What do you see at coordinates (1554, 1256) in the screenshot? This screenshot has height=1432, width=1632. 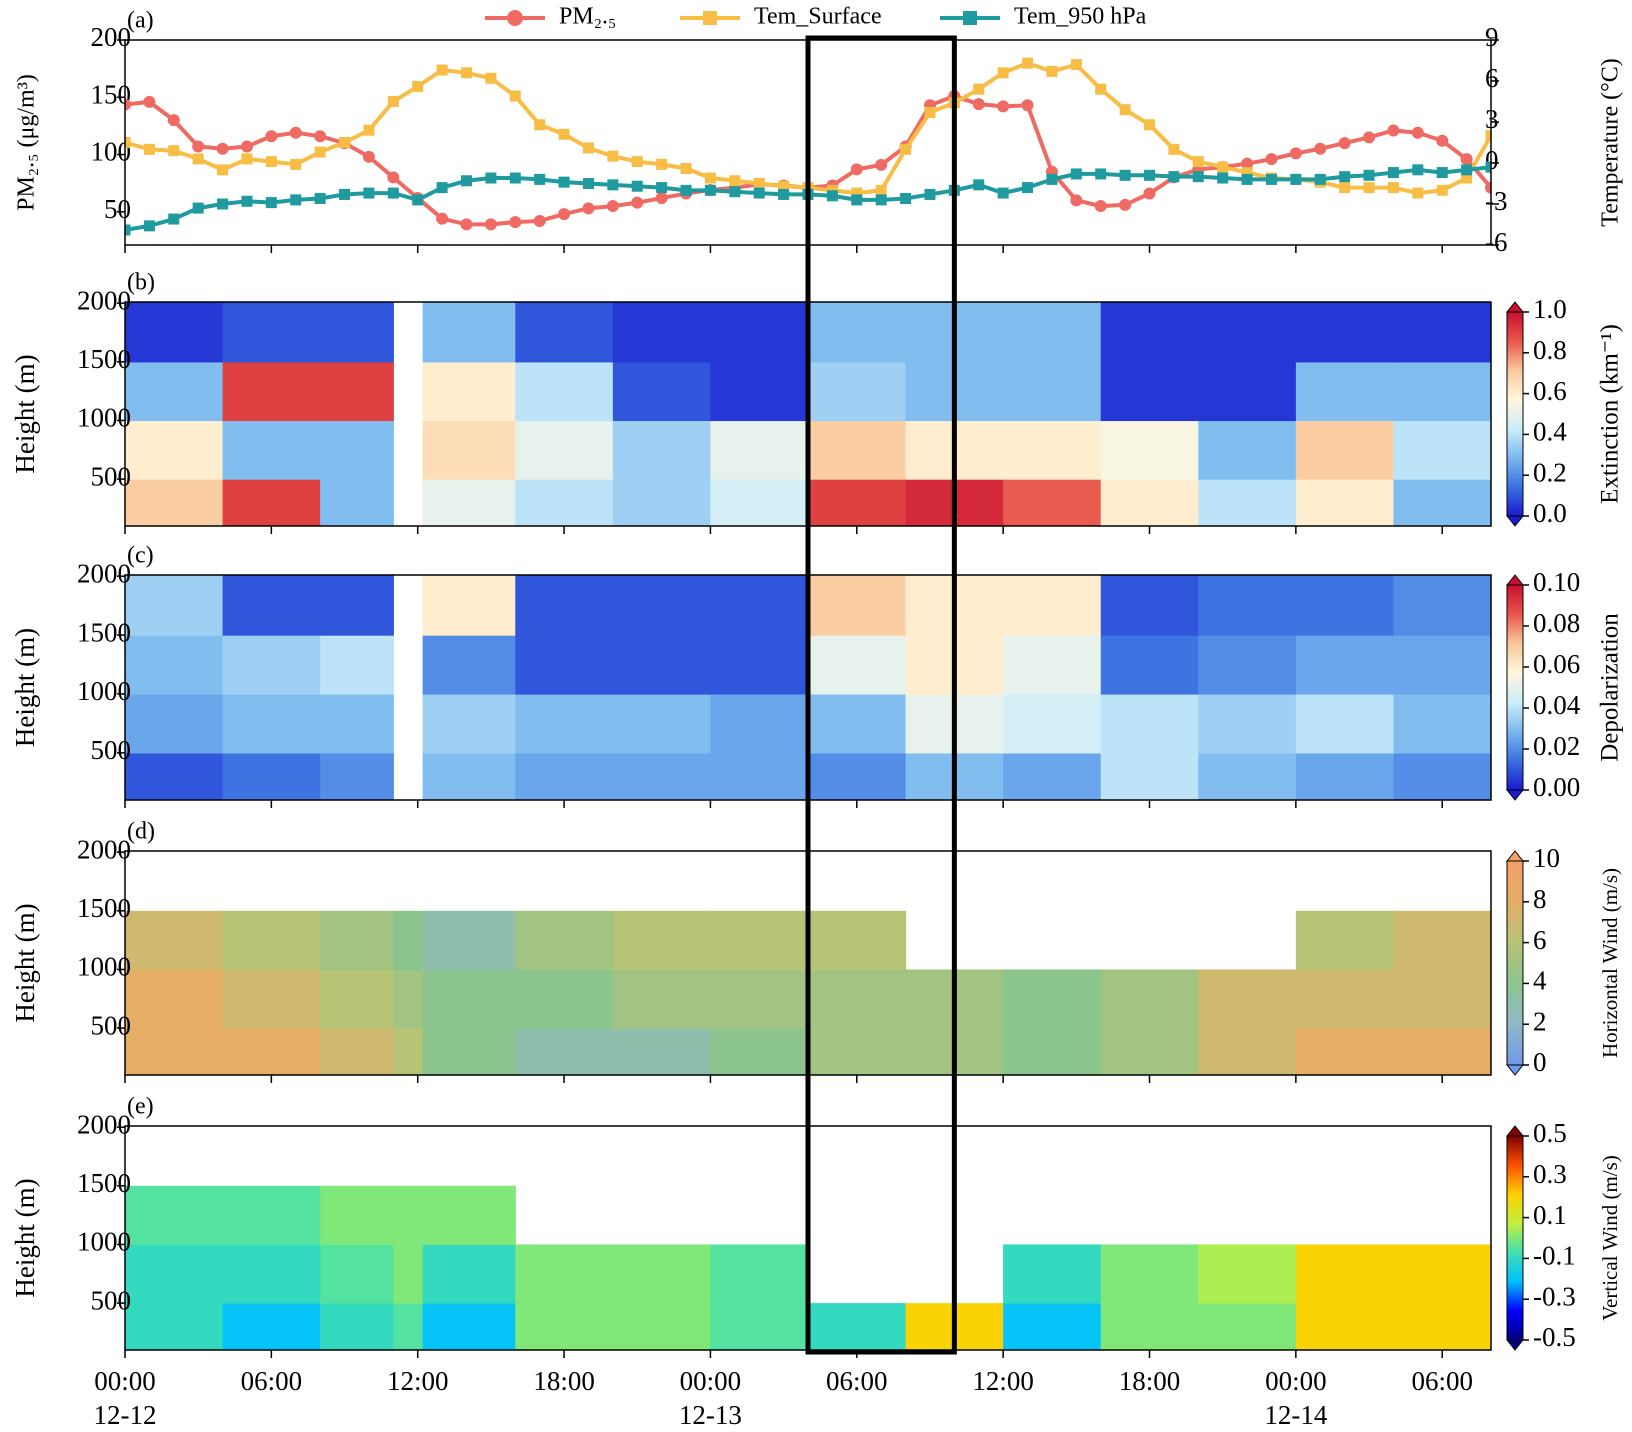 I see `colorbar-tick-label: -0.1` at bounding box center [1554, 1256].